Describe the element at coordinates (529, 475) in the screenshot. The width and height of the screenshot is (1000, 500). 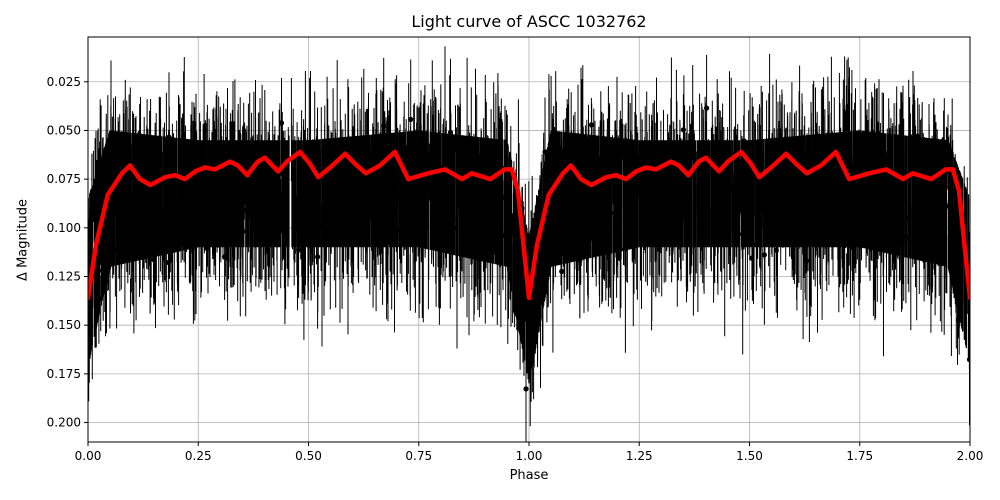
I see `x-axis-label: Phase` at that location.